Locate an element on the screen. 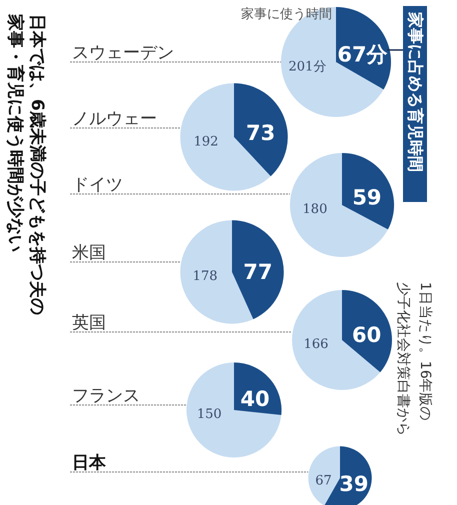 The height and width of the screenshot is (505, 457). category-label: 英国 is located at coordinates (89, 323).